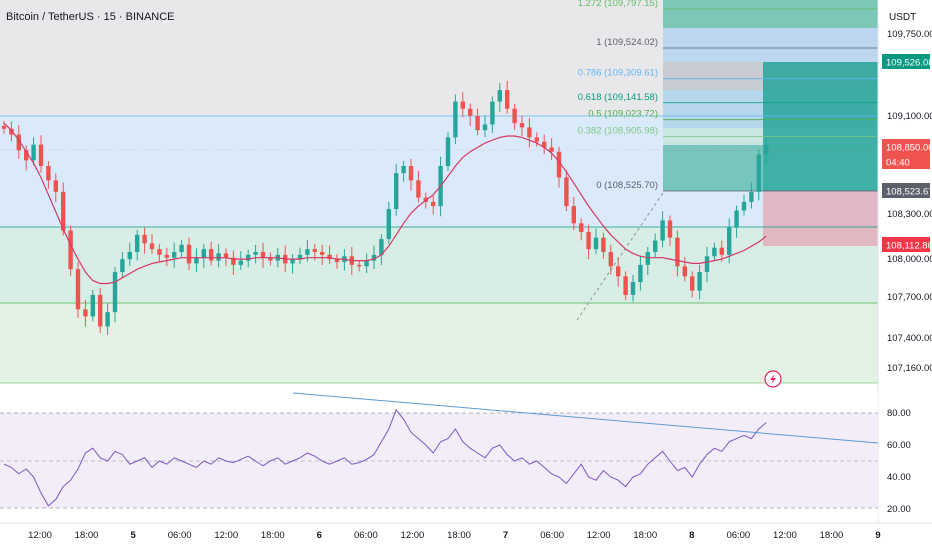 The image size is (932, 550). What do you see at coordinates (909, 259) in the screenshot?
I see `price-tick: 108,000.00` at bounding box center [909, 259].